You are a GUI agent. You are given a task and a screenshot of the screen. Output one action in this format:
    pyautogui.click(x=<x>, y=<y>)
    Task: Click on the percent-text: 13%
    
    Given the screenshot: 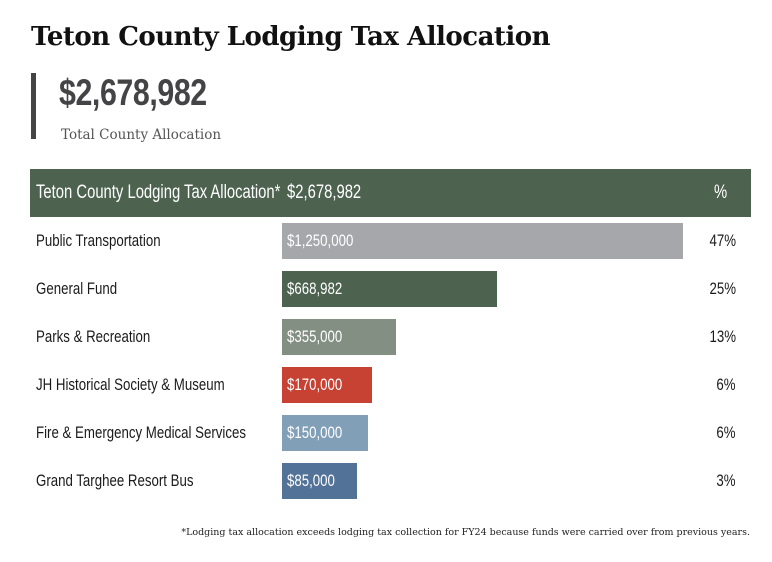 What is the action you would take?
    pyautogui.click(x=722, y=336)
    